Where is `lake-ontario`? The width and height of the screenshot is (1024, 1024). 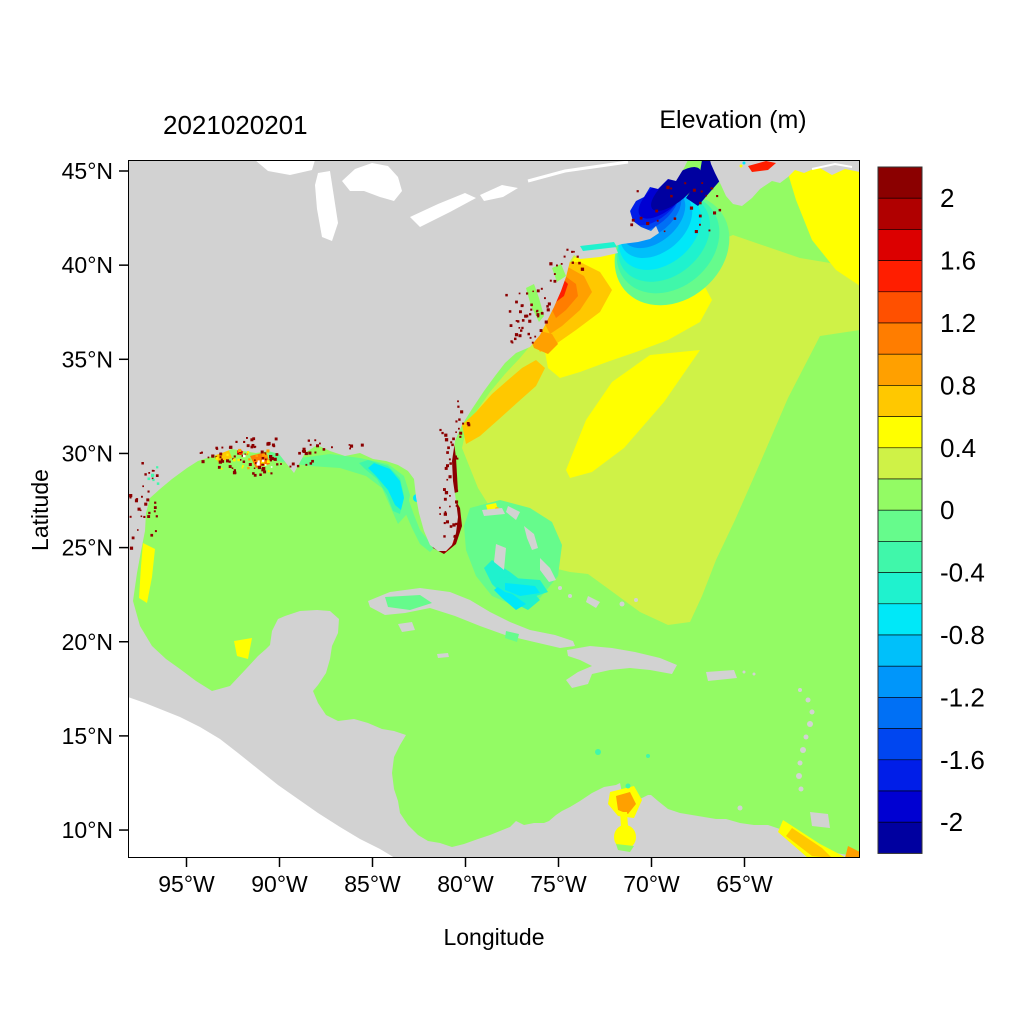
lake-ontario is located at coordinates (499, 193).